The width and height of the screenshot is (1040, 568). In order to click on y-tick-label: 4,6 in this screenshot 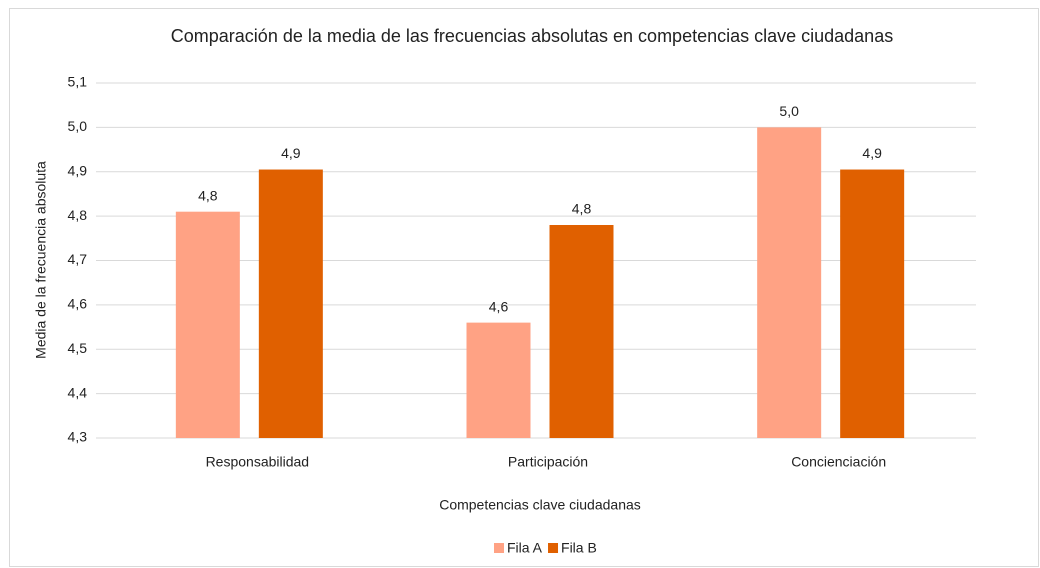, I will do `click(78, 304)`.